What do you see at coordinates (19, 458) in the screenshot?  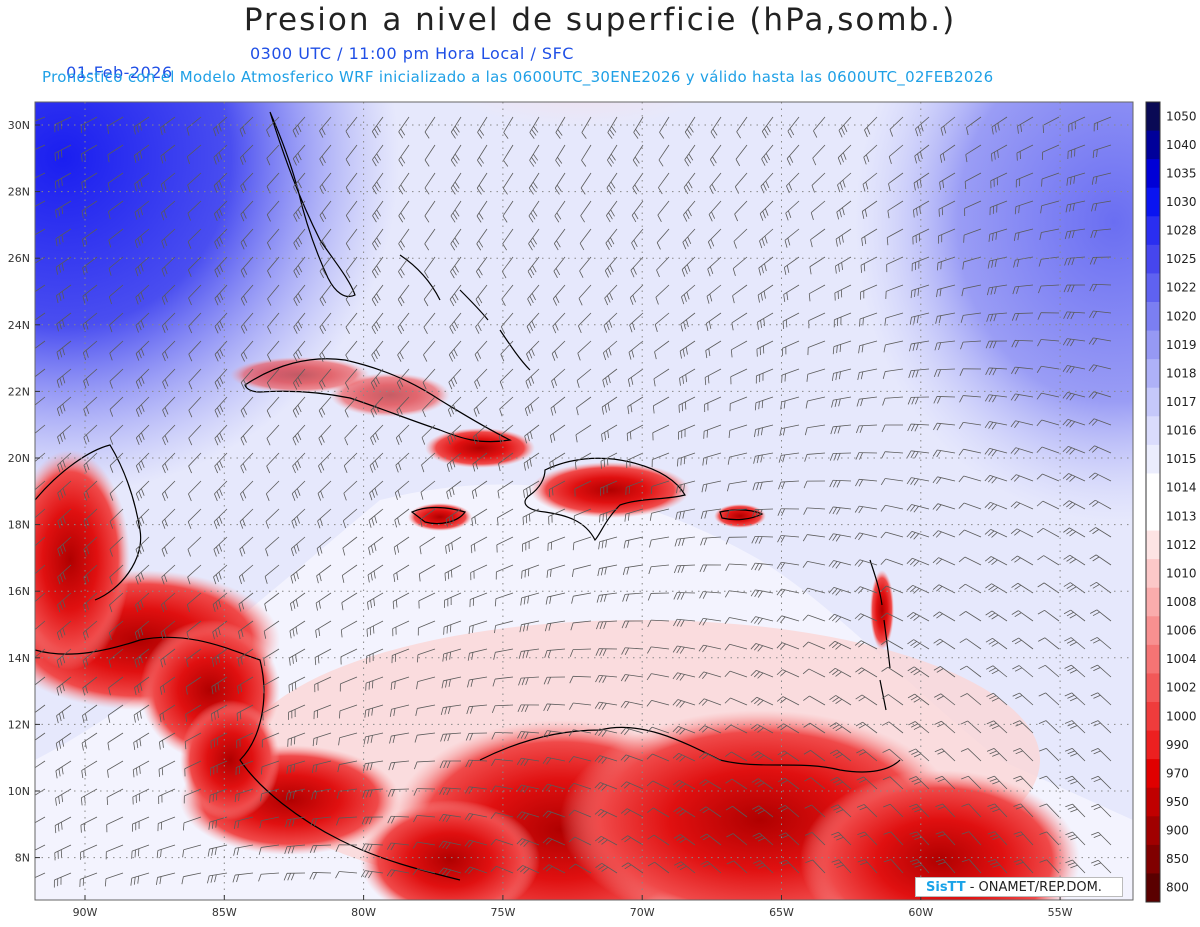 I see `lat-label: 20N` at bounding box center [19, 458].